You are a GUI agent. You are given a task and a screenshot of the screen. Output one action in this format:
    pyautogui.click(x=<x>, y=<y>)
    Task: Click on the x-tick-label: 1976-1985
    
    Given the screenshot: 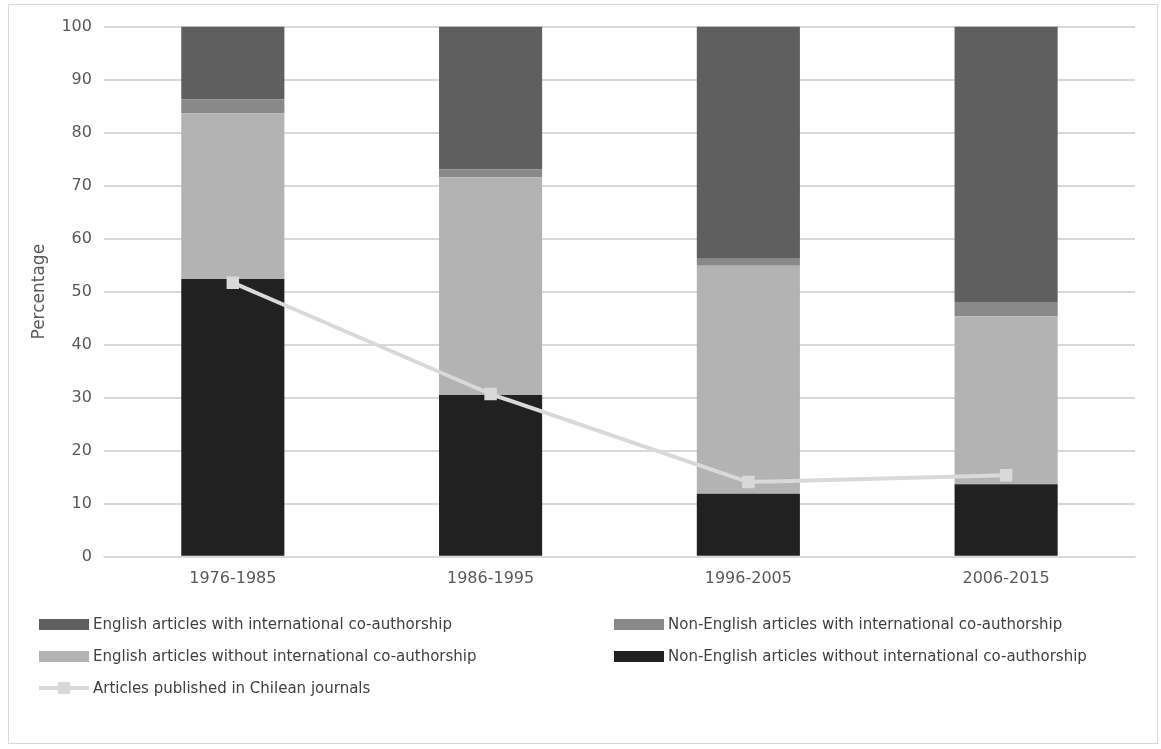 What is the action you would take?
    pyautogui.click(x=233, y=577)
    